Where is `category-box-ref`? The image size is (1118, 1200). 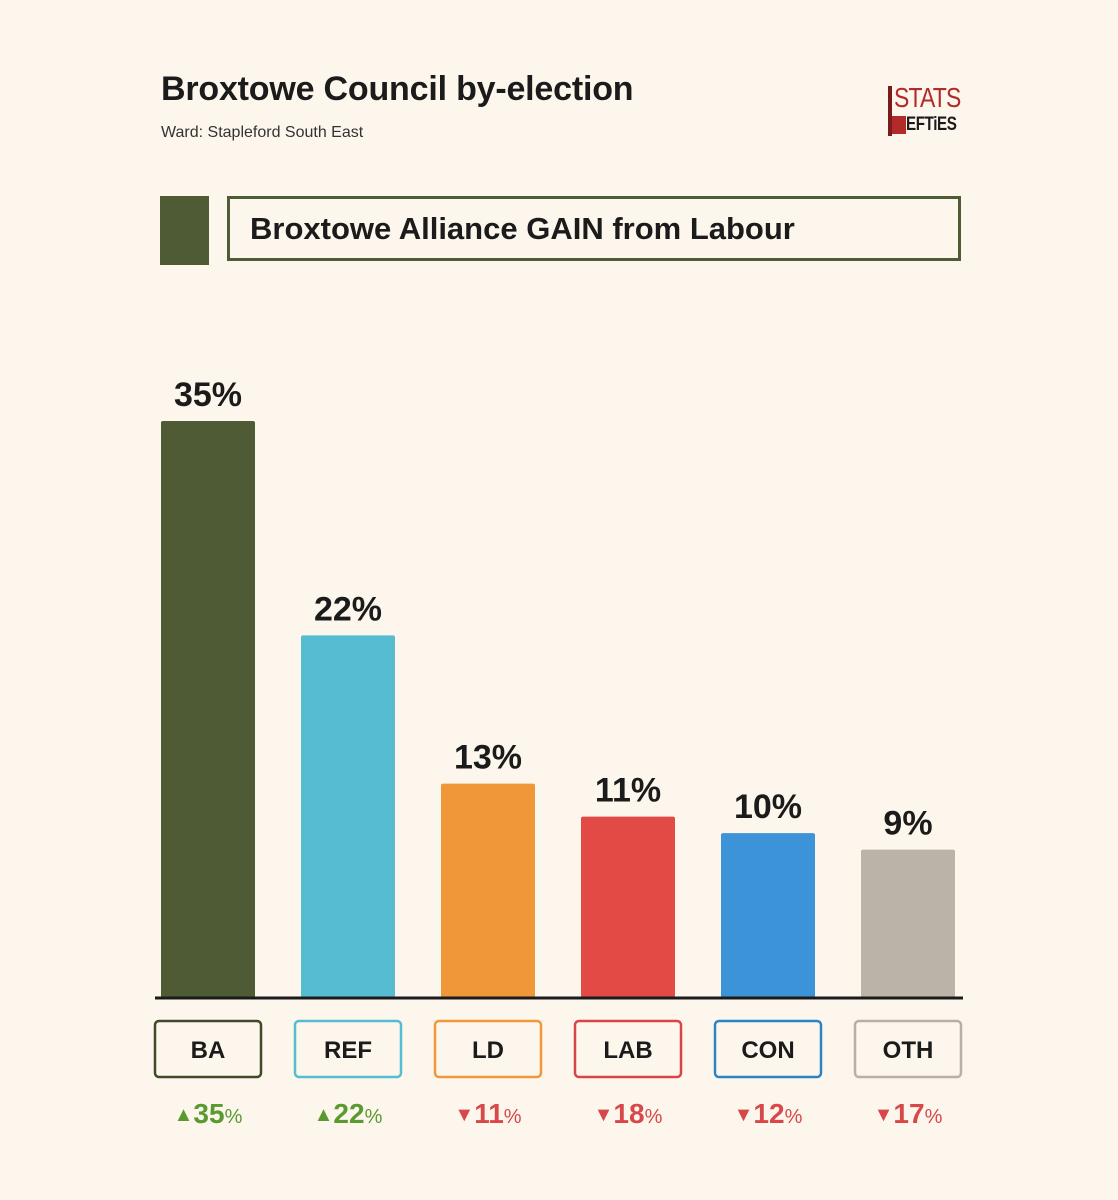 category-box-ref is located at coordinates (348, 1049).